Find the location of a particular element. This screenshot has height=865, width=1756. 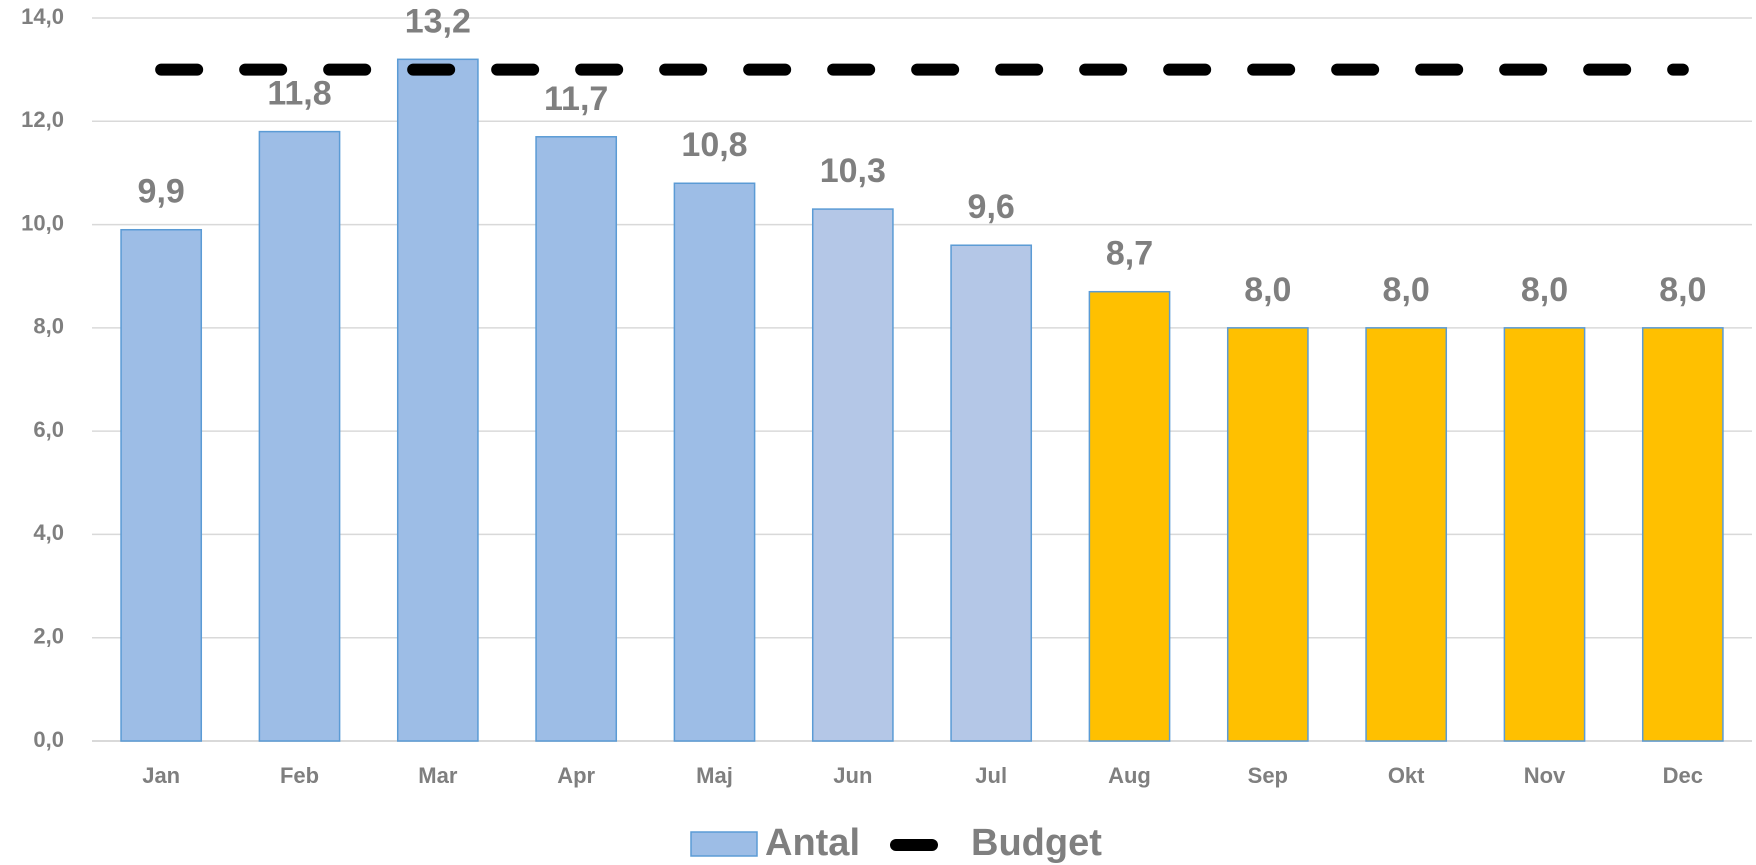

x-tick-label: Jul is located at coordinates (991, 775).